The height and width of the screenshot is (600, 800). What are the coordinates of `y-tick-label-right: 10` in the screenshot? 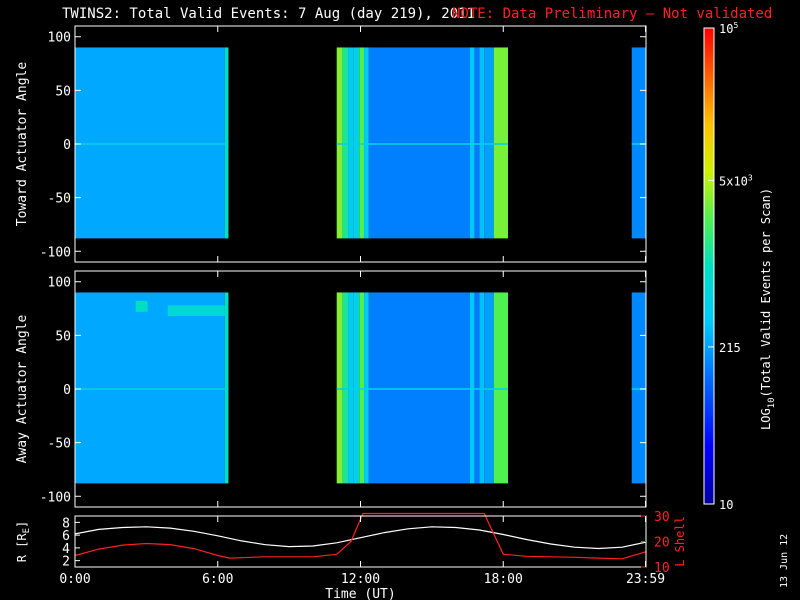 It's located at (662, 568).